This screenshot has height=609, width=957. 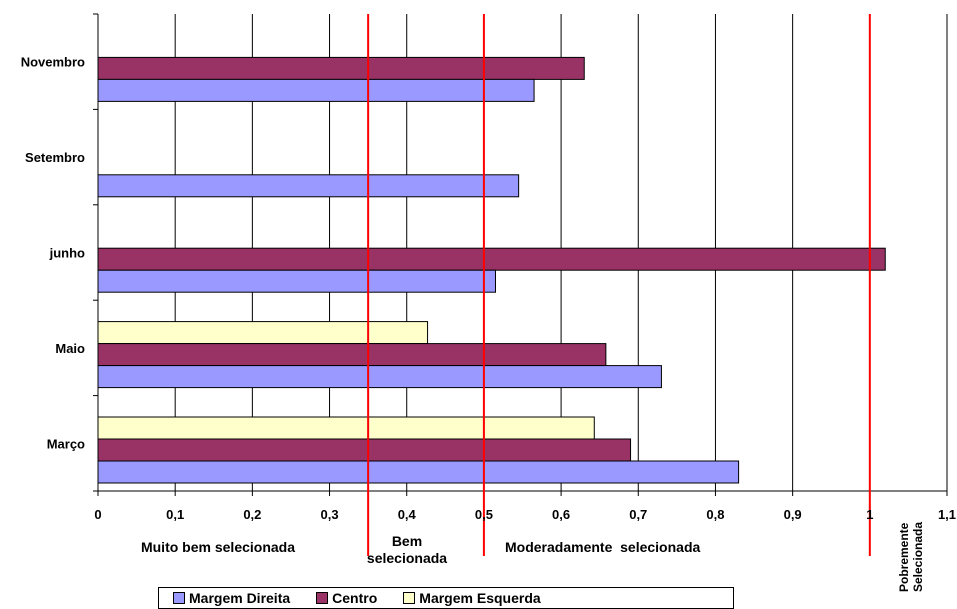 I want to click on legend-label: Margem Direita, so click(x=240, y=598).